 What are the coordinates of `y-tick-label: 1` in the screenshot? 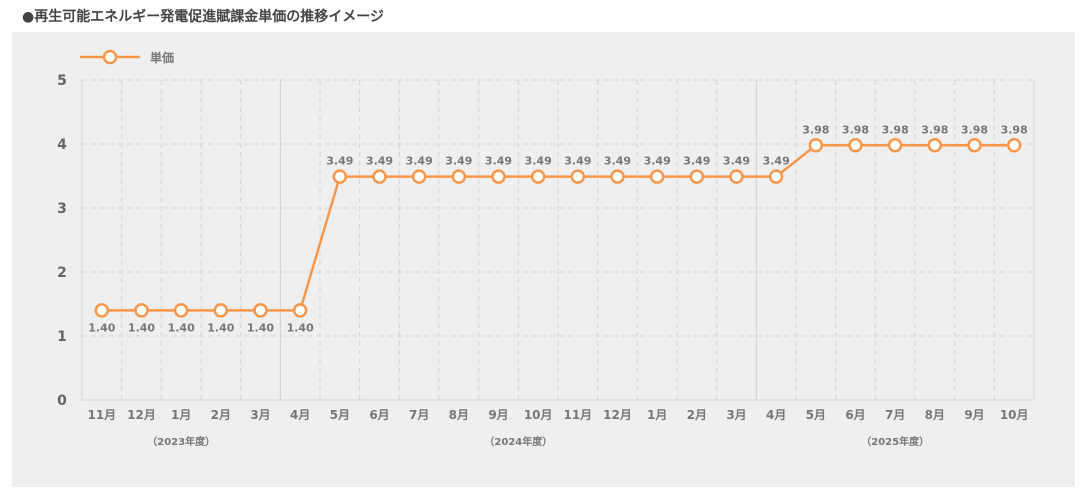 It's located at (62, 337).